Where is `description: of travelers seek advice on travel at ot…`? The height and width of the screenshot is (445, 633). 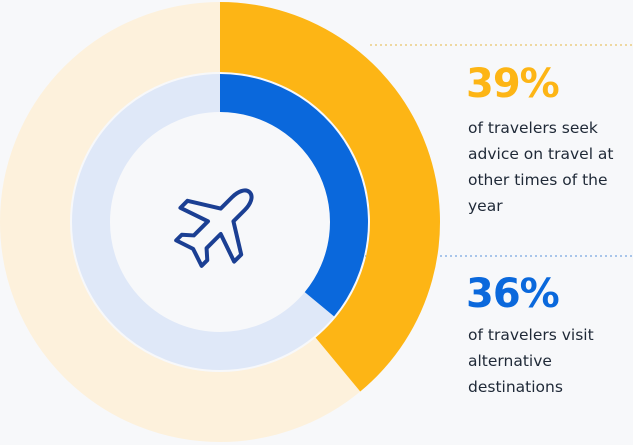
description: of travelers seek advice on travel at ot… is located at coordinates (541, 167).